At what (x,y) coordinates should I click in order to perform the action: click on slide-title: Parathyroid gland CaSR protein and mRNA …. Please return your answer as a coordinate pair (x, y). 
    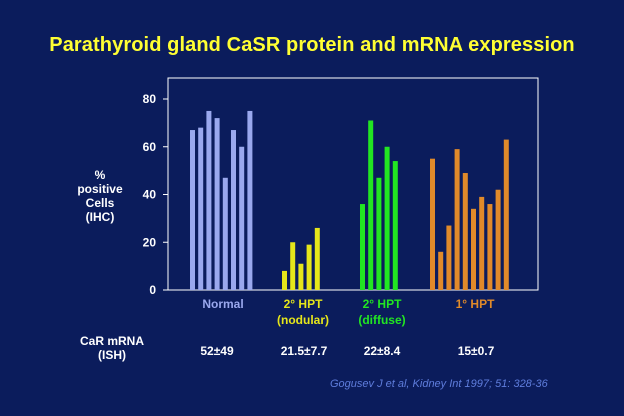
    Looking at the image, I should click on (312, 45).